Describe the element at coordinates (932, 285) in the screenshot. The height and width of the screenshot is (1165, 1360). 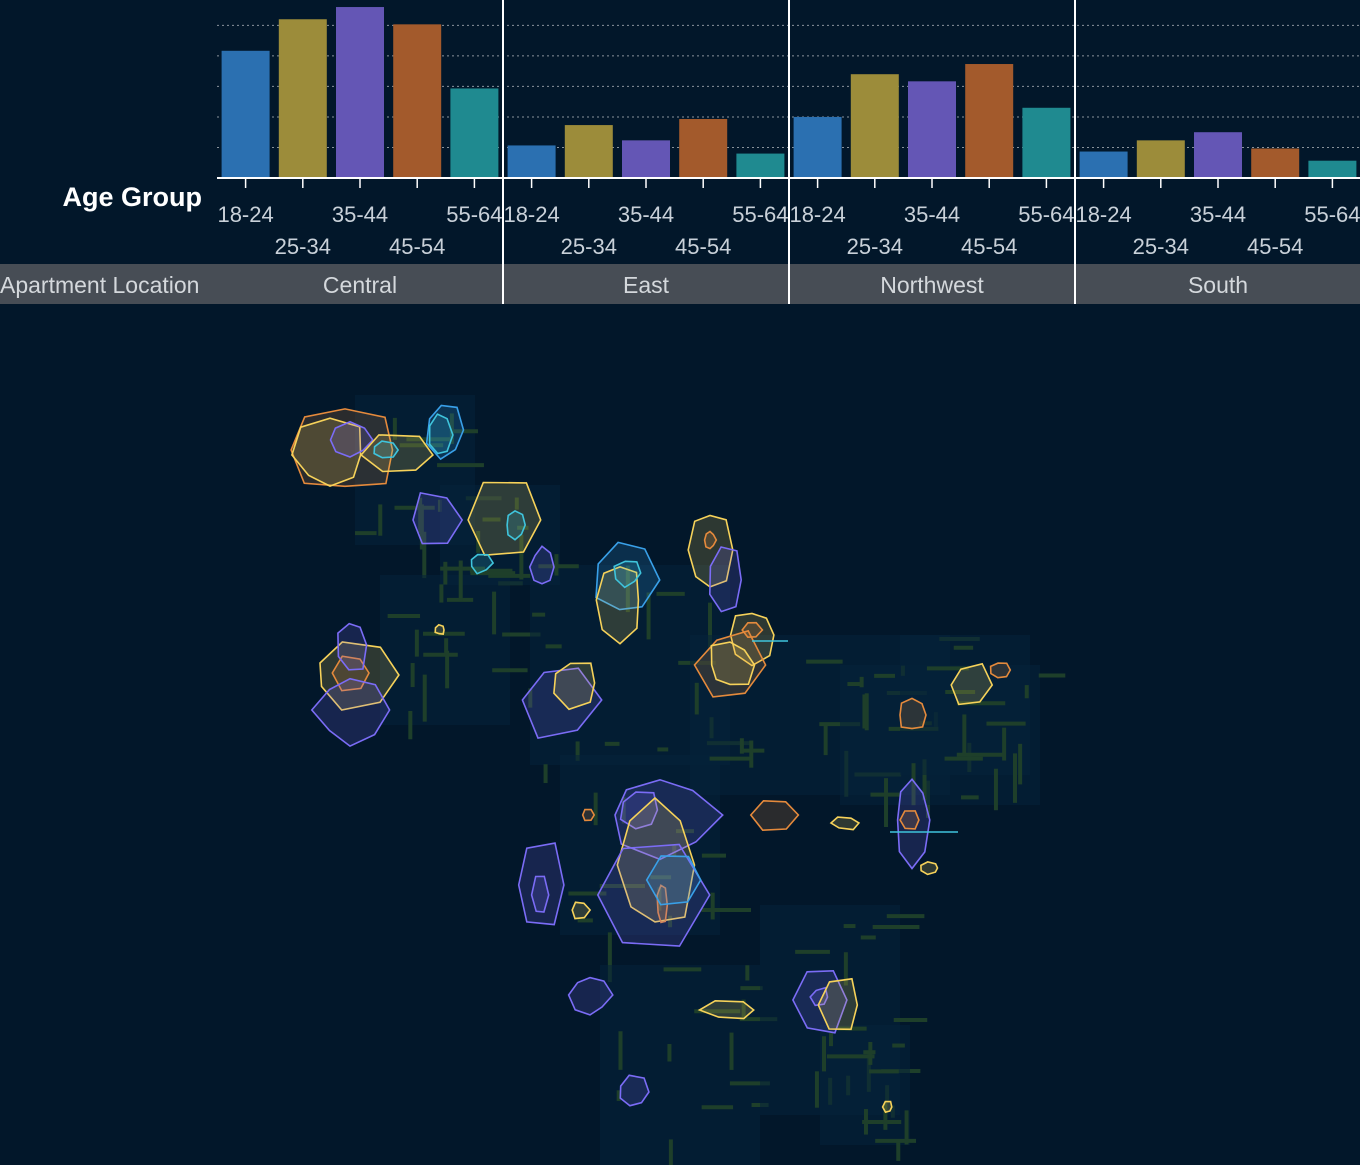
I see `facet-strip-label: Northwest` at that location.